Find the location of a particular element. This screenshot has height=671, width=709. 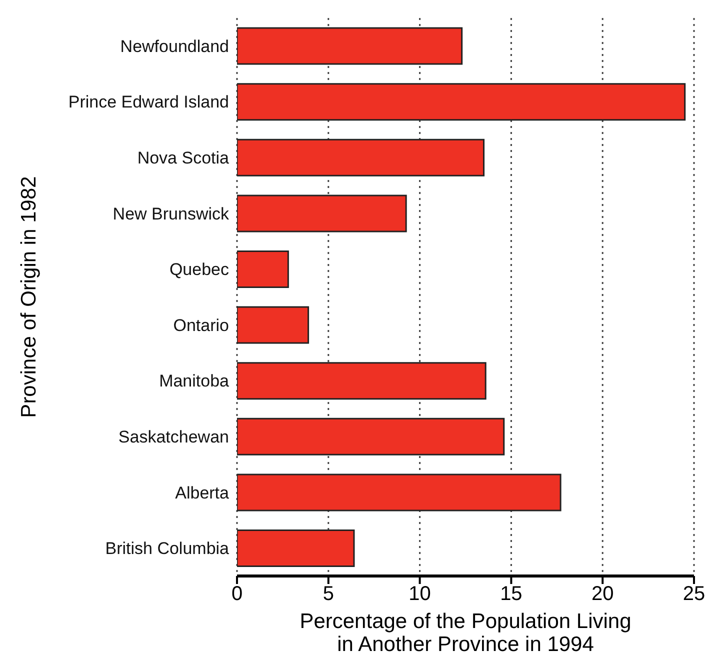

y-tick-label: Manitoba is located at coordinates (194, 381).